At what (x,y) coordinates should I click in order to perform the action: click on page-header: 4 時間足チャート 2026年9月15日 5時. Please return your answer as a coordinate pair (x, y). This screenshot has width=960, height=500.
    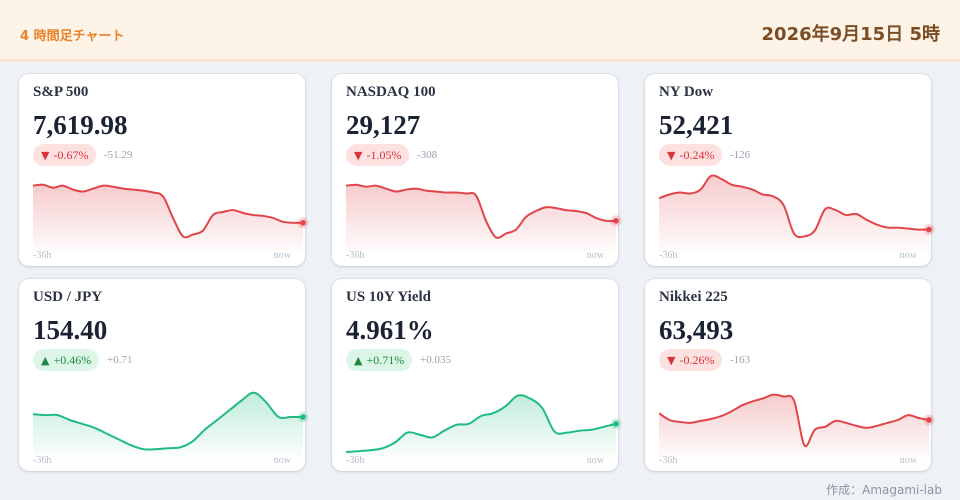
    Looking at the image, I should click on (480, 31).